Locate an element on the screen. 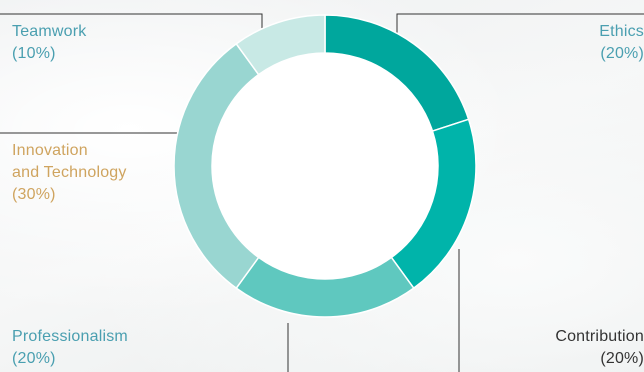 The image size is (644, 372). label-ethics-value: (20%) is located at coordinates (622, 53).